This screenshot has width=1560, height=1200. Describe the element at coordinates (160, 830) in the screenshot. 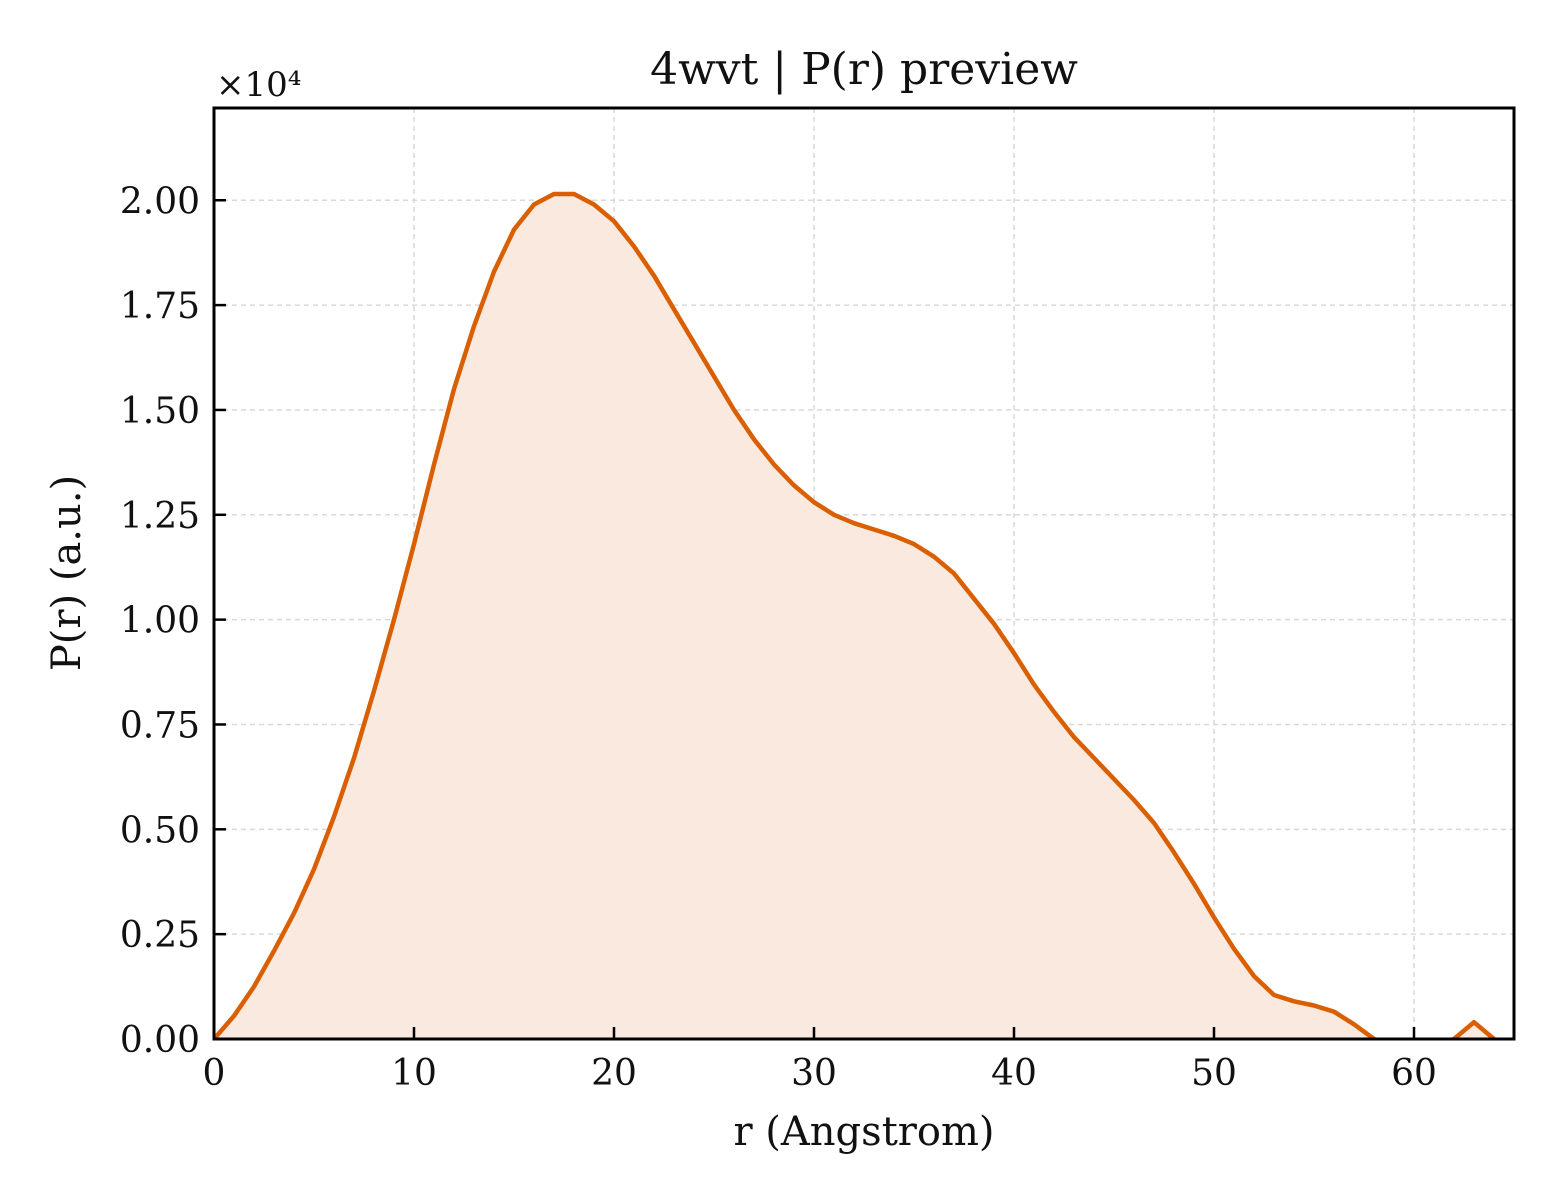

I see `y-tick-label: 0.50` at that location.